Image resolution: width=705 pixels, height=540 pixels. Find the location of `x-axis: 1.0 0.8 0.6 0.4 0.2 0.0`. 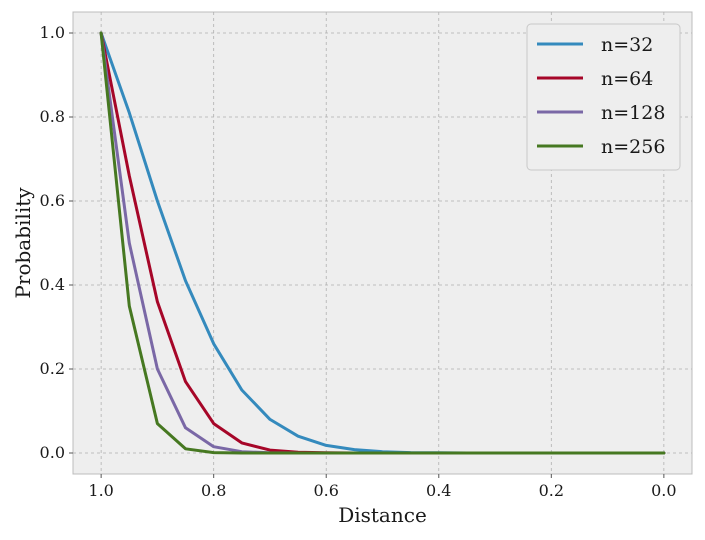

x-axis: 1.0 0.8 0.6 0.4 0.2 0.0 is located at coordinates (382, 487).